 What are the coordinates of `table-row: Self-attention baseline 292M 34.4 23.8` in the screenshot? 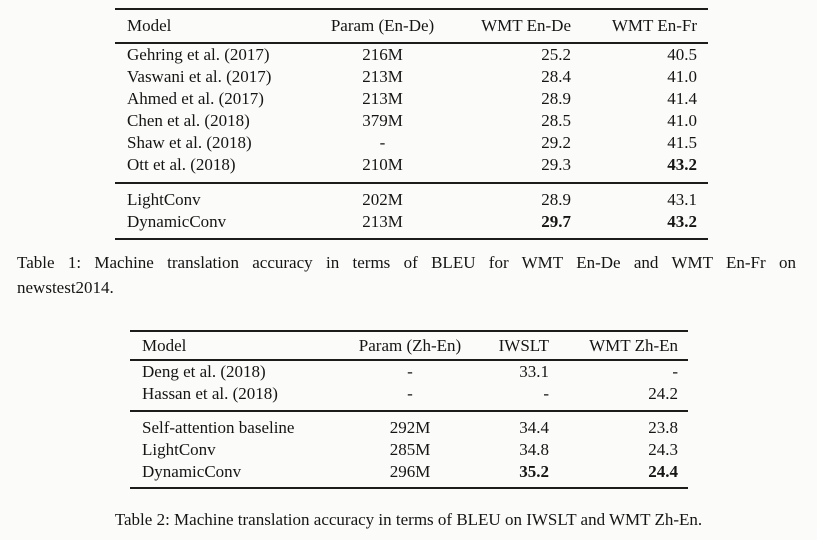 It's located at (409, 424).